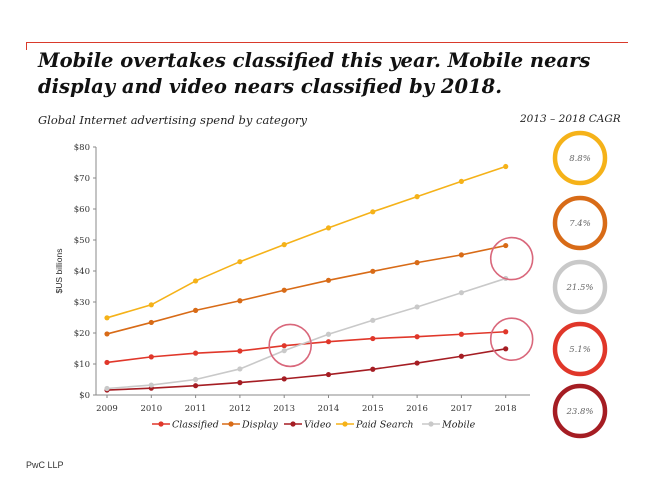  What do you see at coordinates (45, 465) in the screenshot?
I see `footer-source: PwC LLP` at bounding box center [45, 465].